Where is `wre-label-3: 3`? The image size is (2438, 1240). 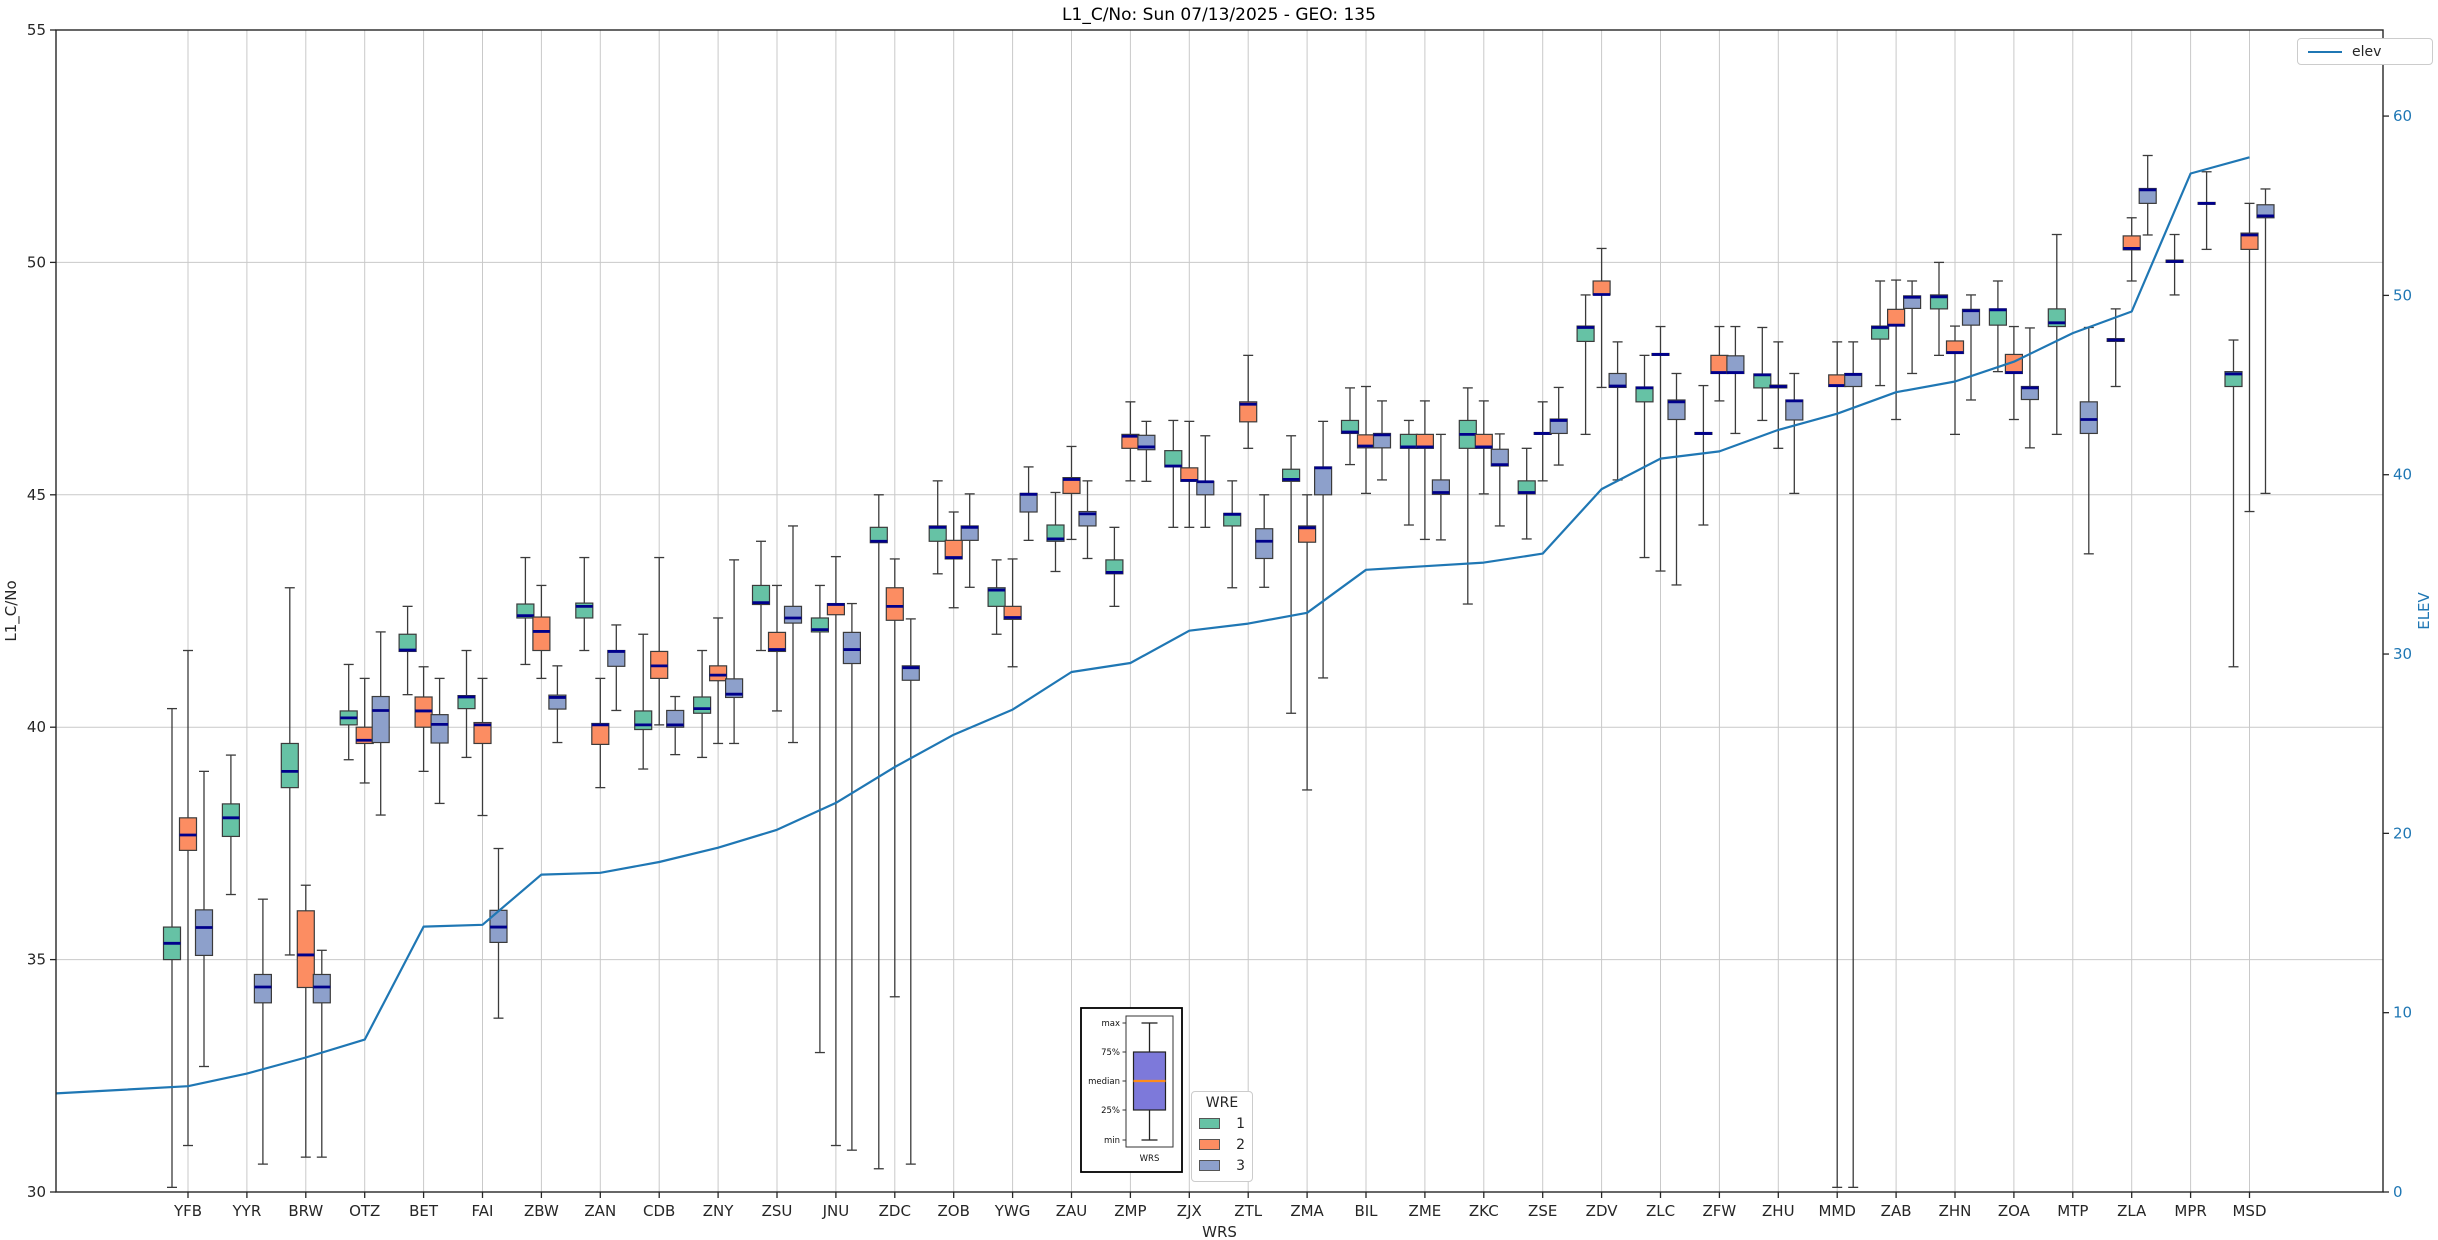 wre-label-3: 3 is located at coordinates (1240, 1165).